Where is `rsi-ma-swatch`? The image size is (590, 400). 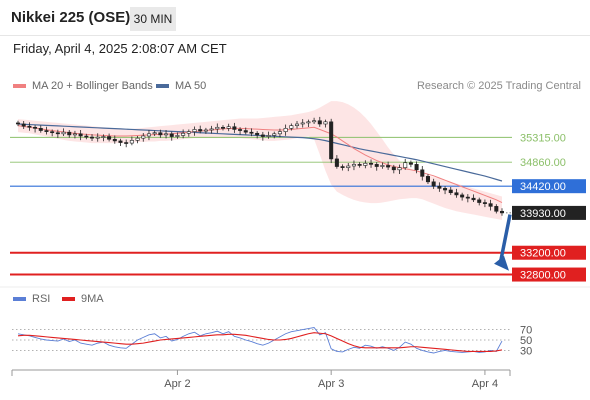 rsi-ma-swatch is located at coordinates (68, 299).